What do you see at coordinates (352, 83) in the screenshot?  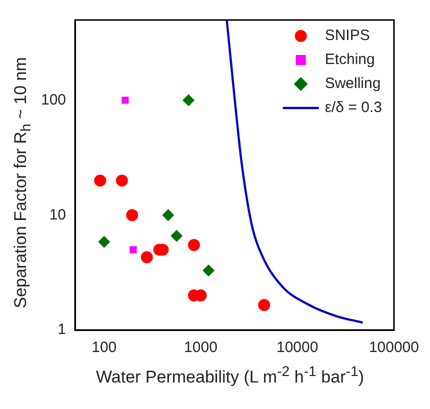 I see `legend-label: Swelling` at bounding box center [352, 83].